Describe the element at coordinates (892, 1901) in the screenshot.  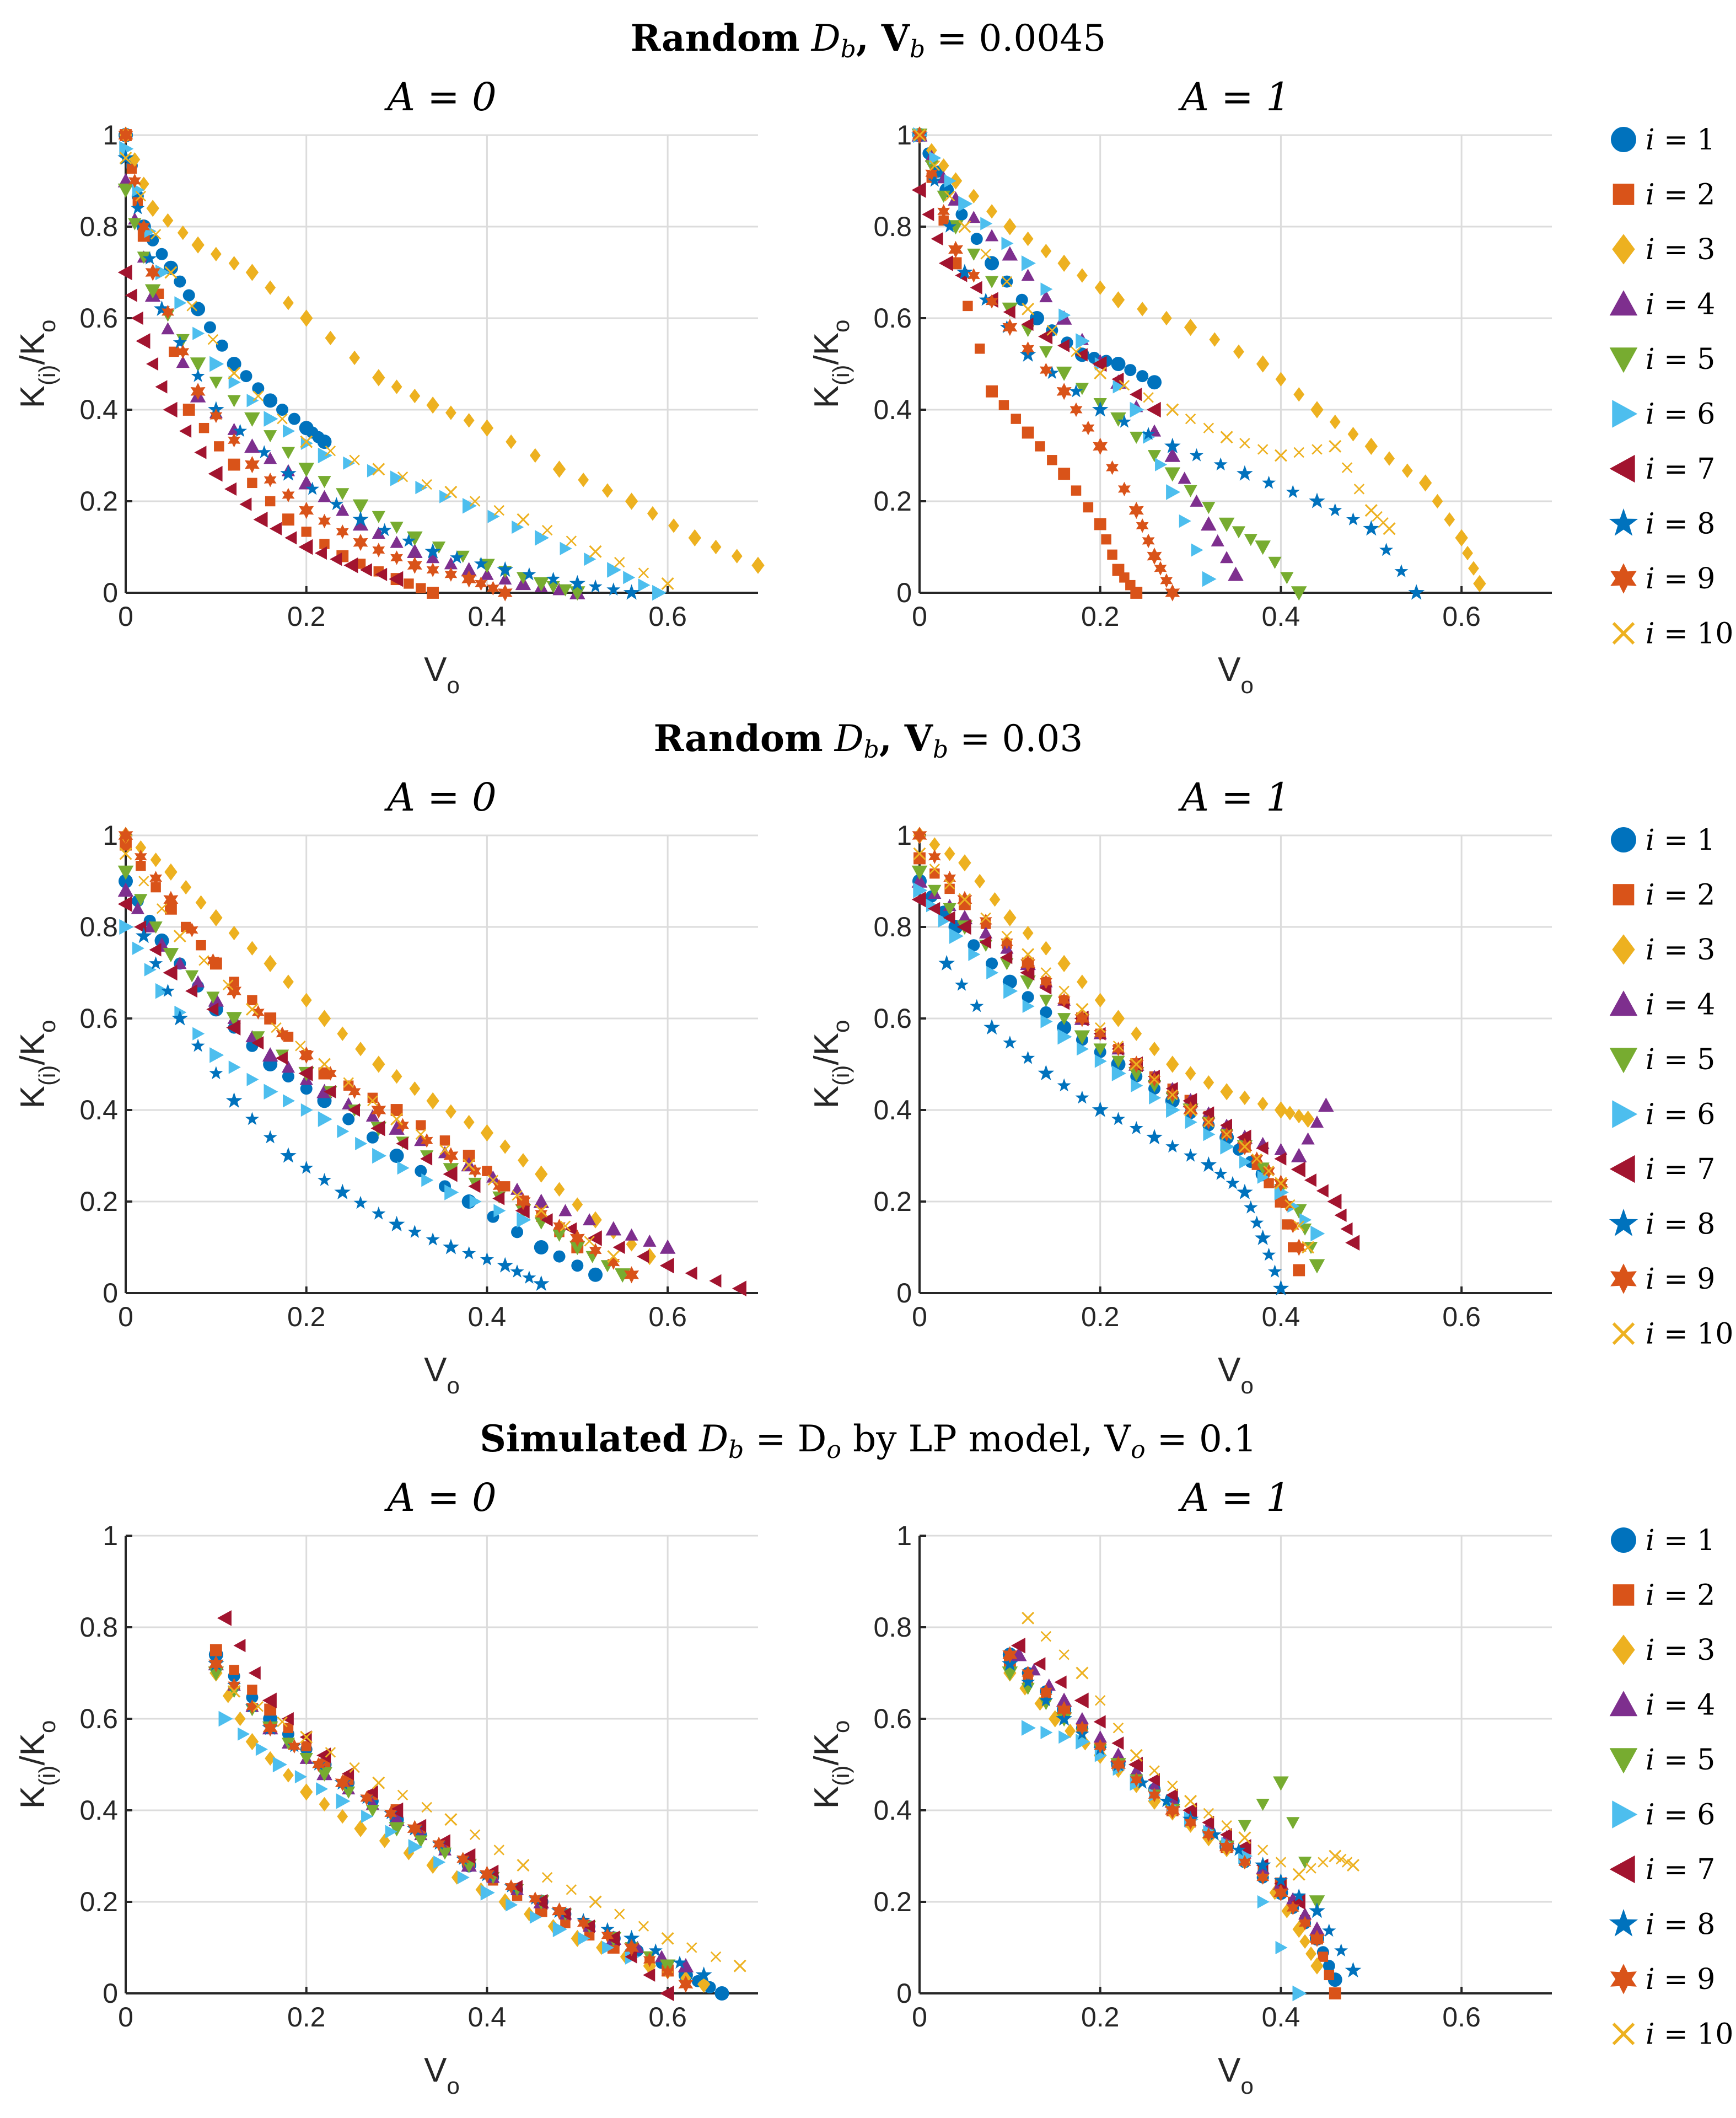
I see `y-tick-label: 0.2` at that location.